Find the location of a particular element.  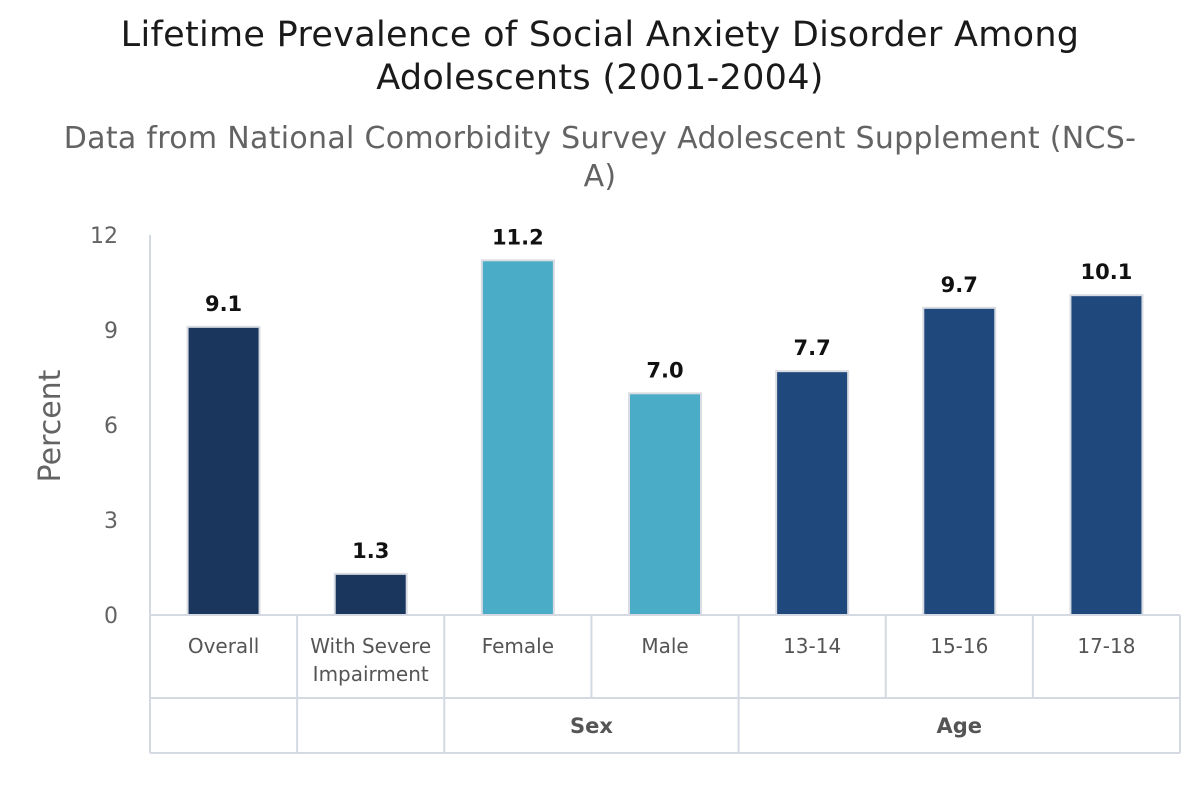

x-tick-label: With Severe is located at coordinates (370, 646).